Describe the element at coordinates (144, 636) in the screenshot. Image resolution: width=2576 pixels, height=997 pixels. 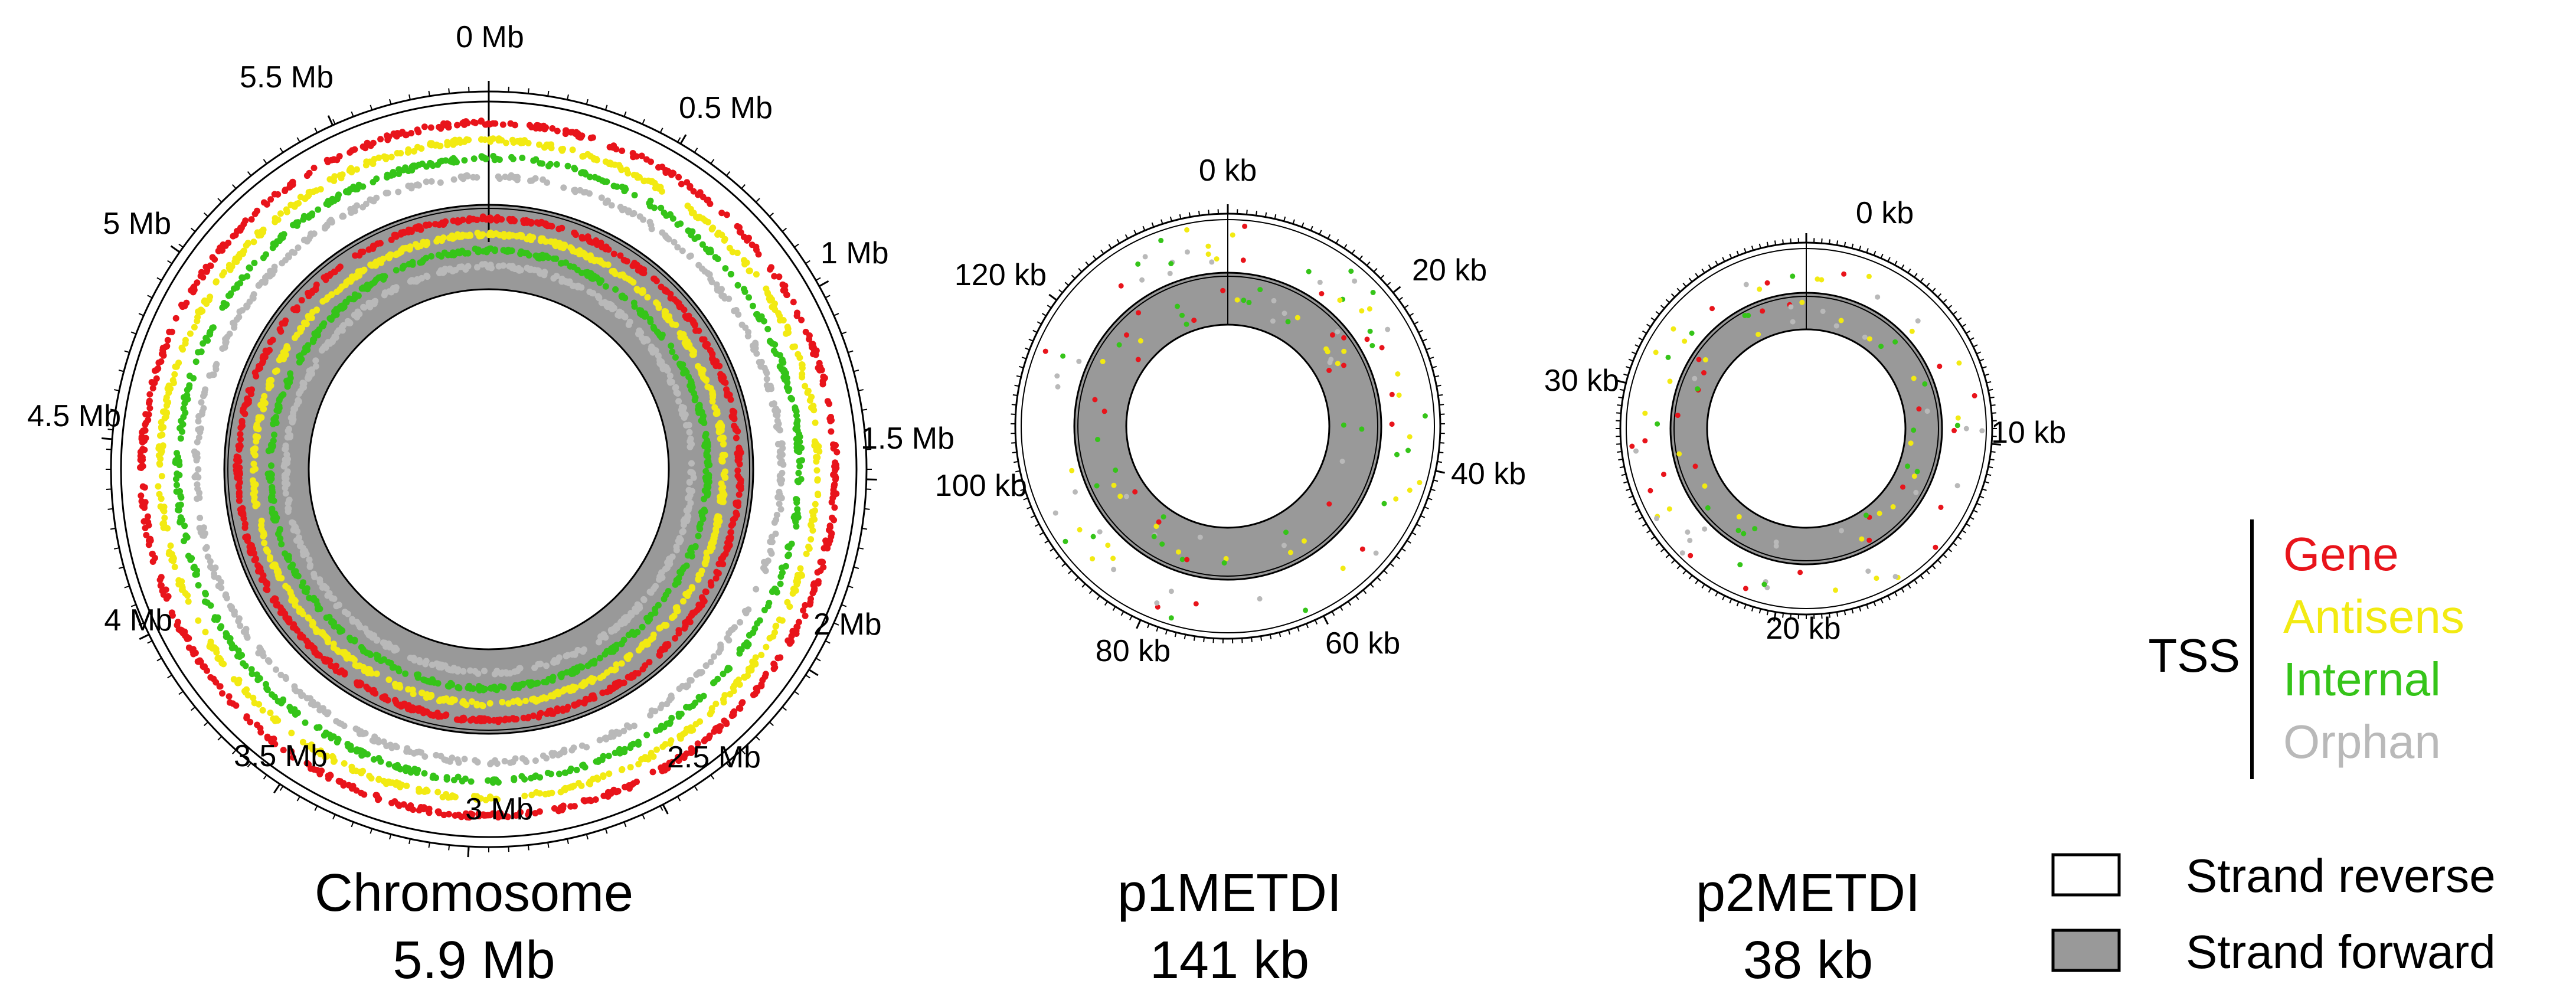
I see `major-tick` at that location.